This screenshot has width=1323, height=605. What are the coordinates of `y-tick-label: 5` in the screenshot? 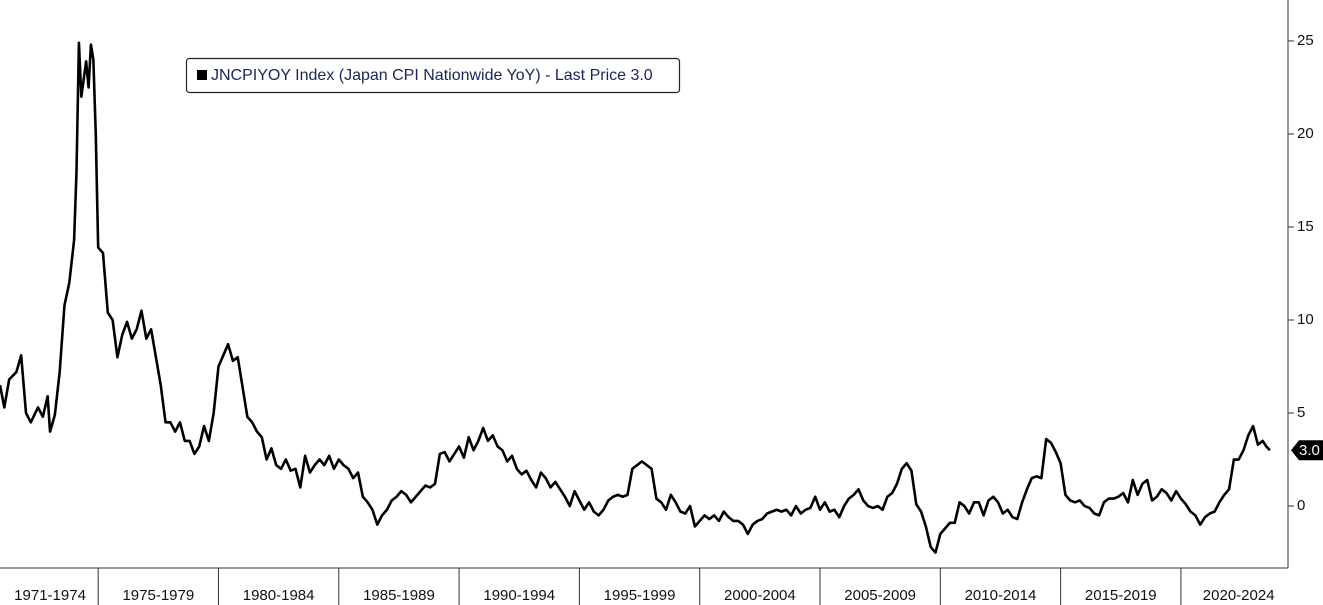 It's located at (1301, 412).